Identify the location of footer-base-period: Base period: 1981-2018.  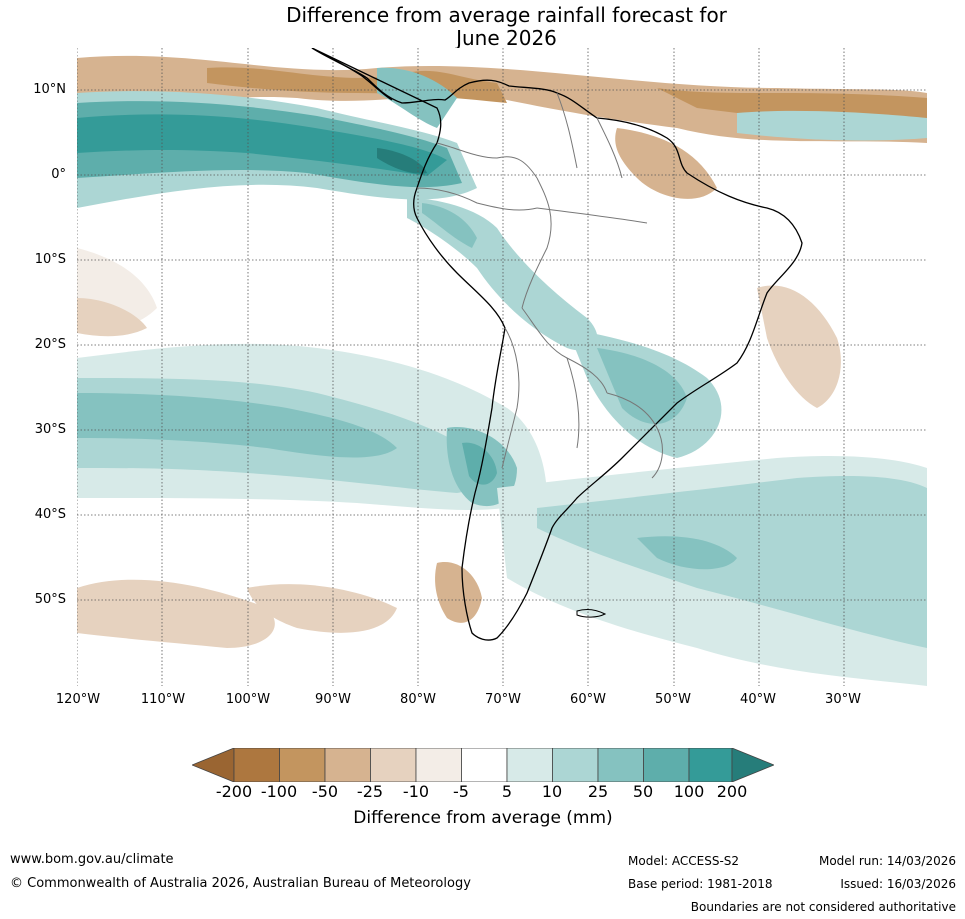
(700, 884).